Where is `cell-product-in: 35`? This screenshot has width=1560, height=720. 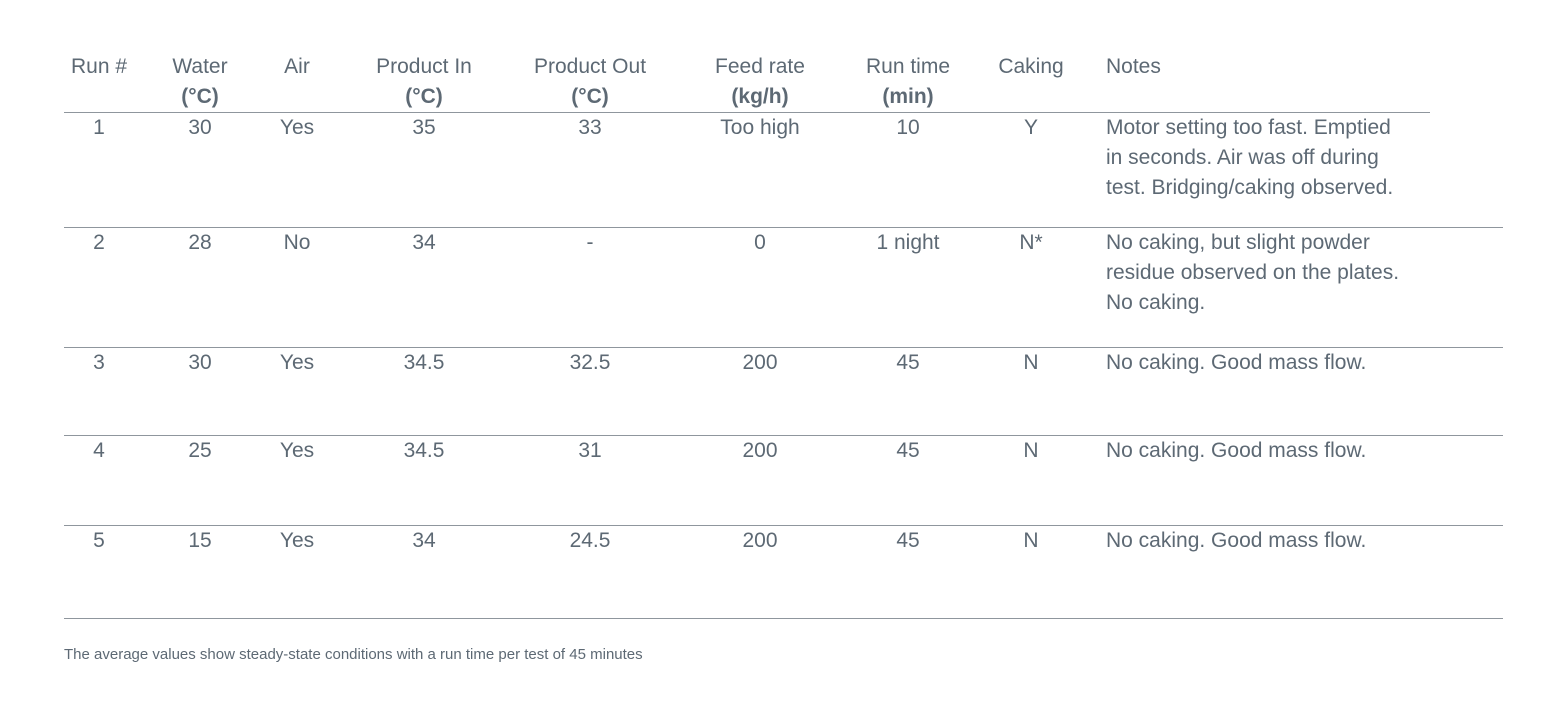
cell-product-in: 35 is located at coordinates (424, 170).